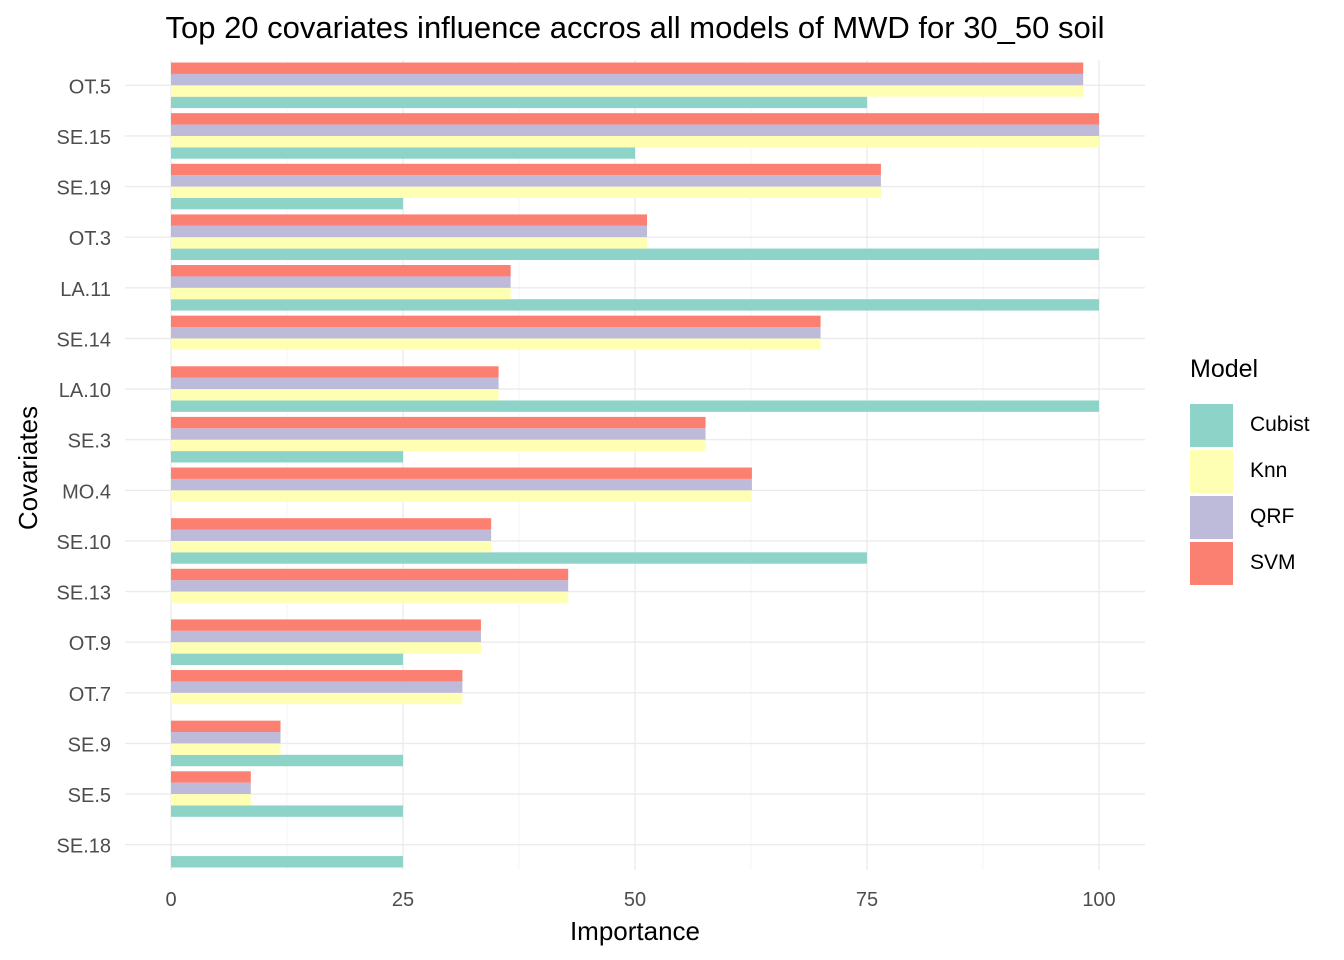  Describe the element at coordinates (90, 239) in the screenshot. I see `y-tick-label: OT.3` at that location.